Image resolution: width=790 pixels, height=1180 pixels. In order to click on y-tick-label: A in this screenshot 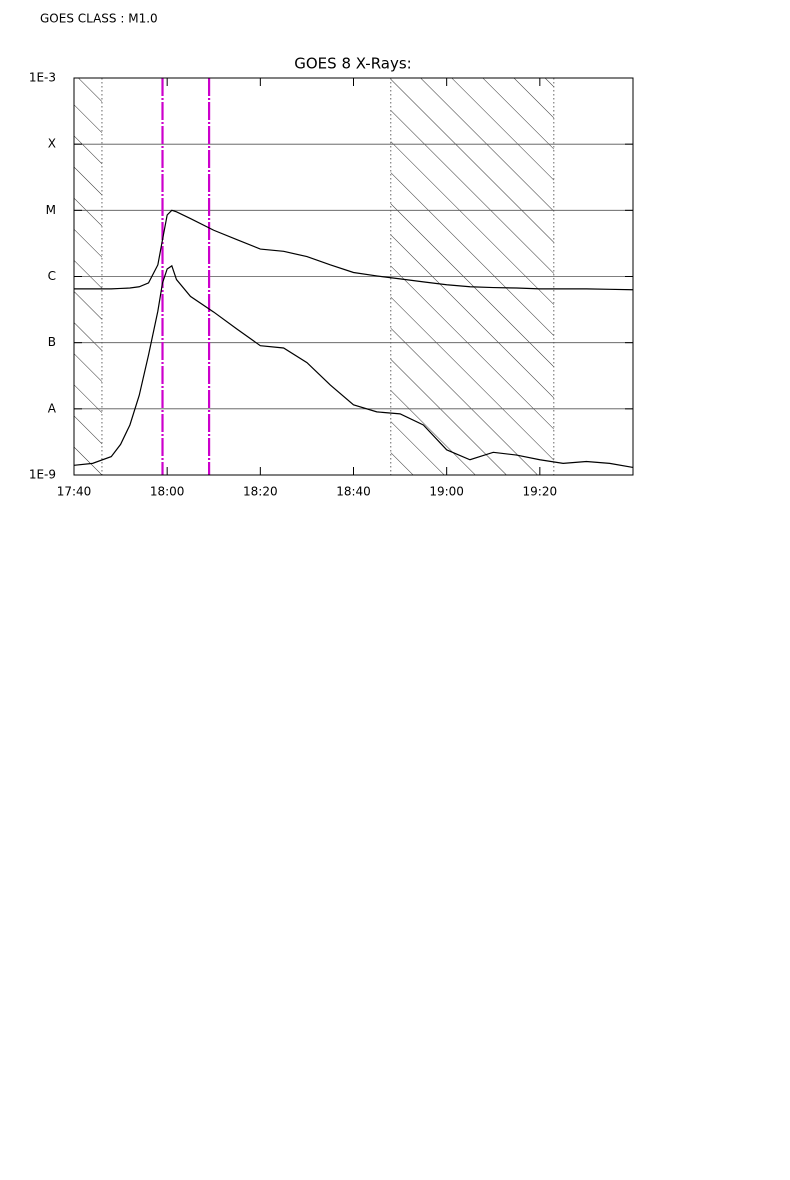, I will do `click(52, 408)`.